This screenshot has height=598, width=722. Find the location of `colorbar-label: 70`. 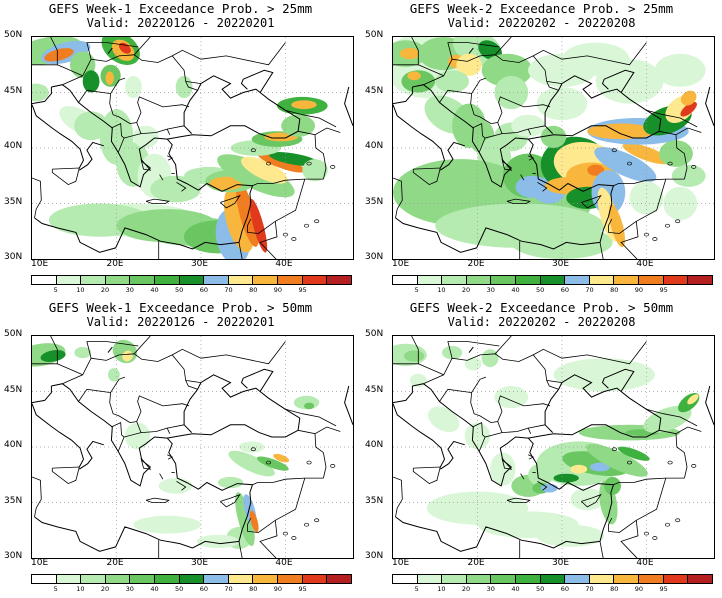

colorbar-label: 70 is located at coordinates (589, 589).